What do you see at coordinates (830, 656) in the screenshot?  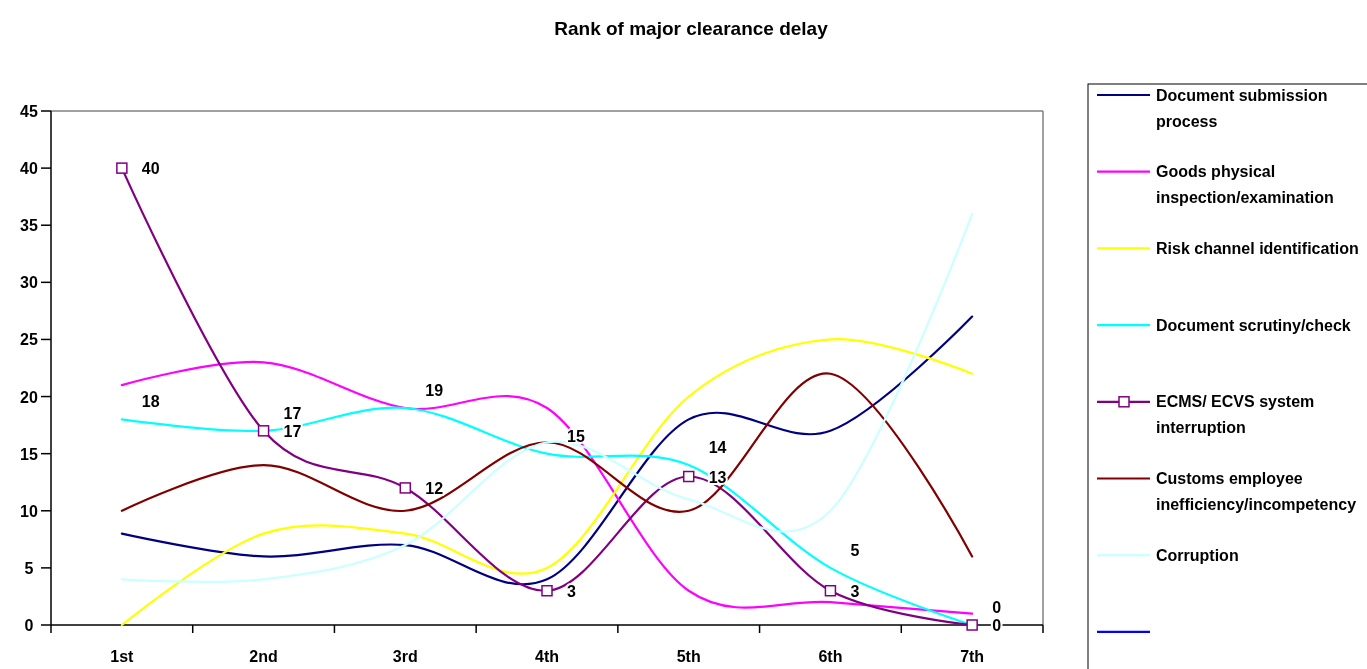 I see `x-tick-label: 6th` at bounding box center [830, 656].